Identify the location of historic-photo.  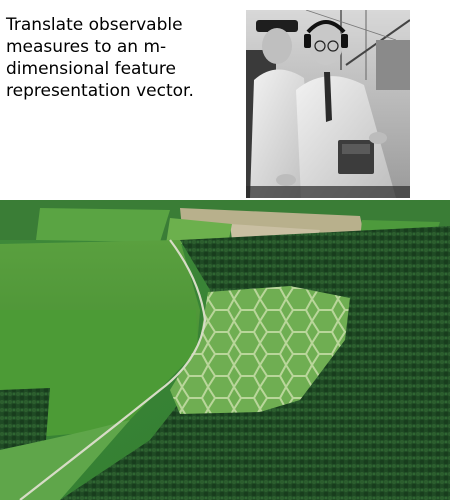
(328, 104).